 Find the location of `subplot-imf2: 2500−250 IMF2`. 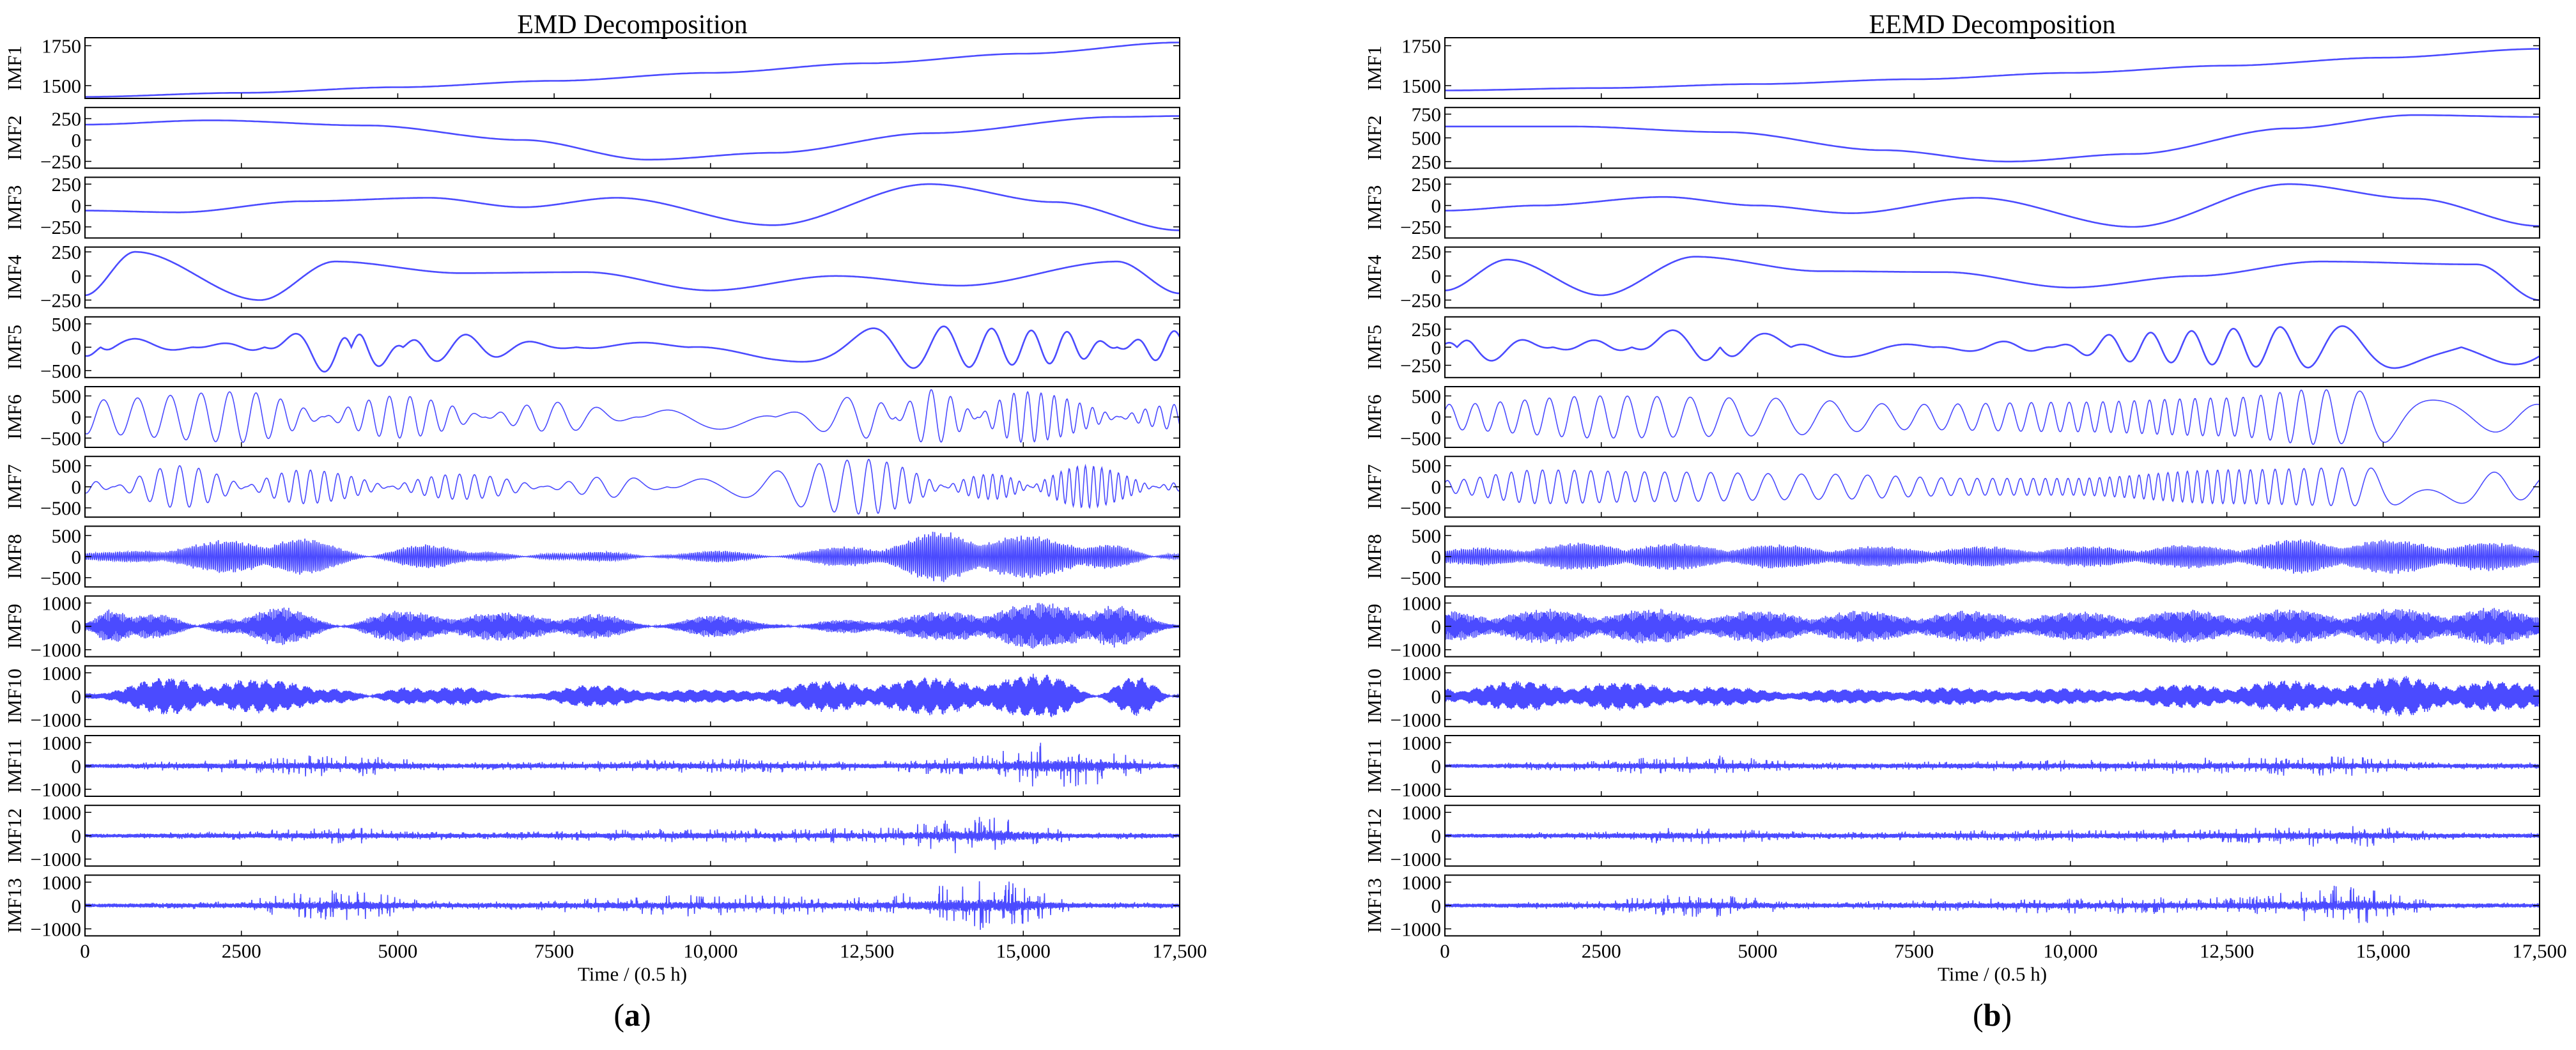

subplot-imf2: 2500−250 IMF2 is located at coordinates (591, 140).